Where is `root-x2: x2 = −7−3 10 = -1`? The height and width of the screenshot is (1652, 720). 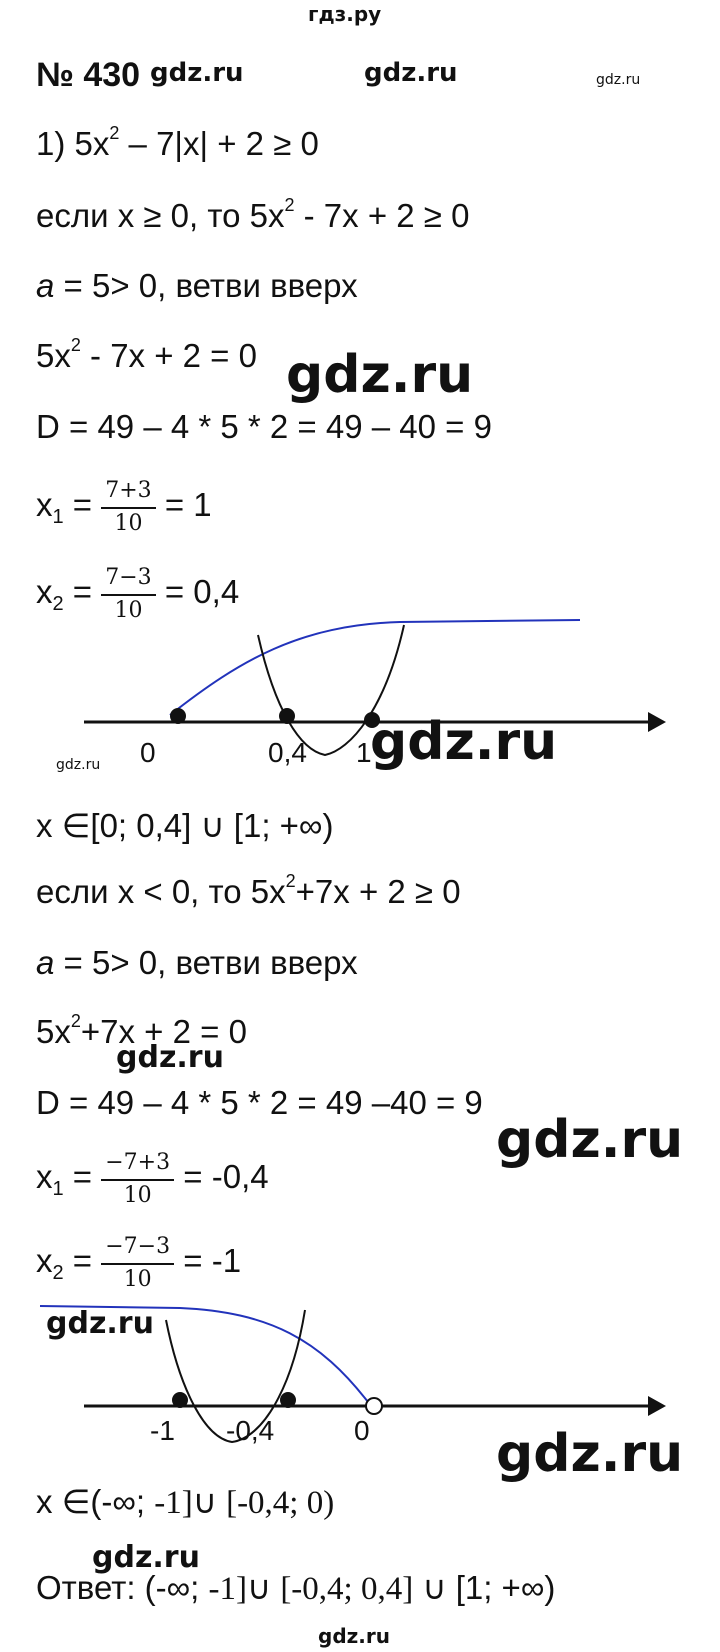 root-x2: x2 = −7−3 10 = -1 is located at coordinates (139, 1263).